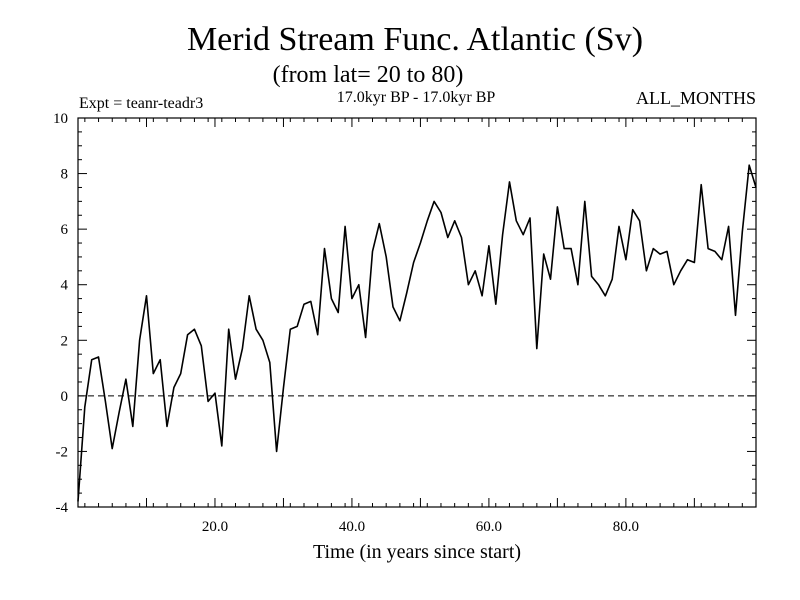  Describe the element at coordinates (65, 397) in the screenshot. I see `y-tick-label: 0` at that location.